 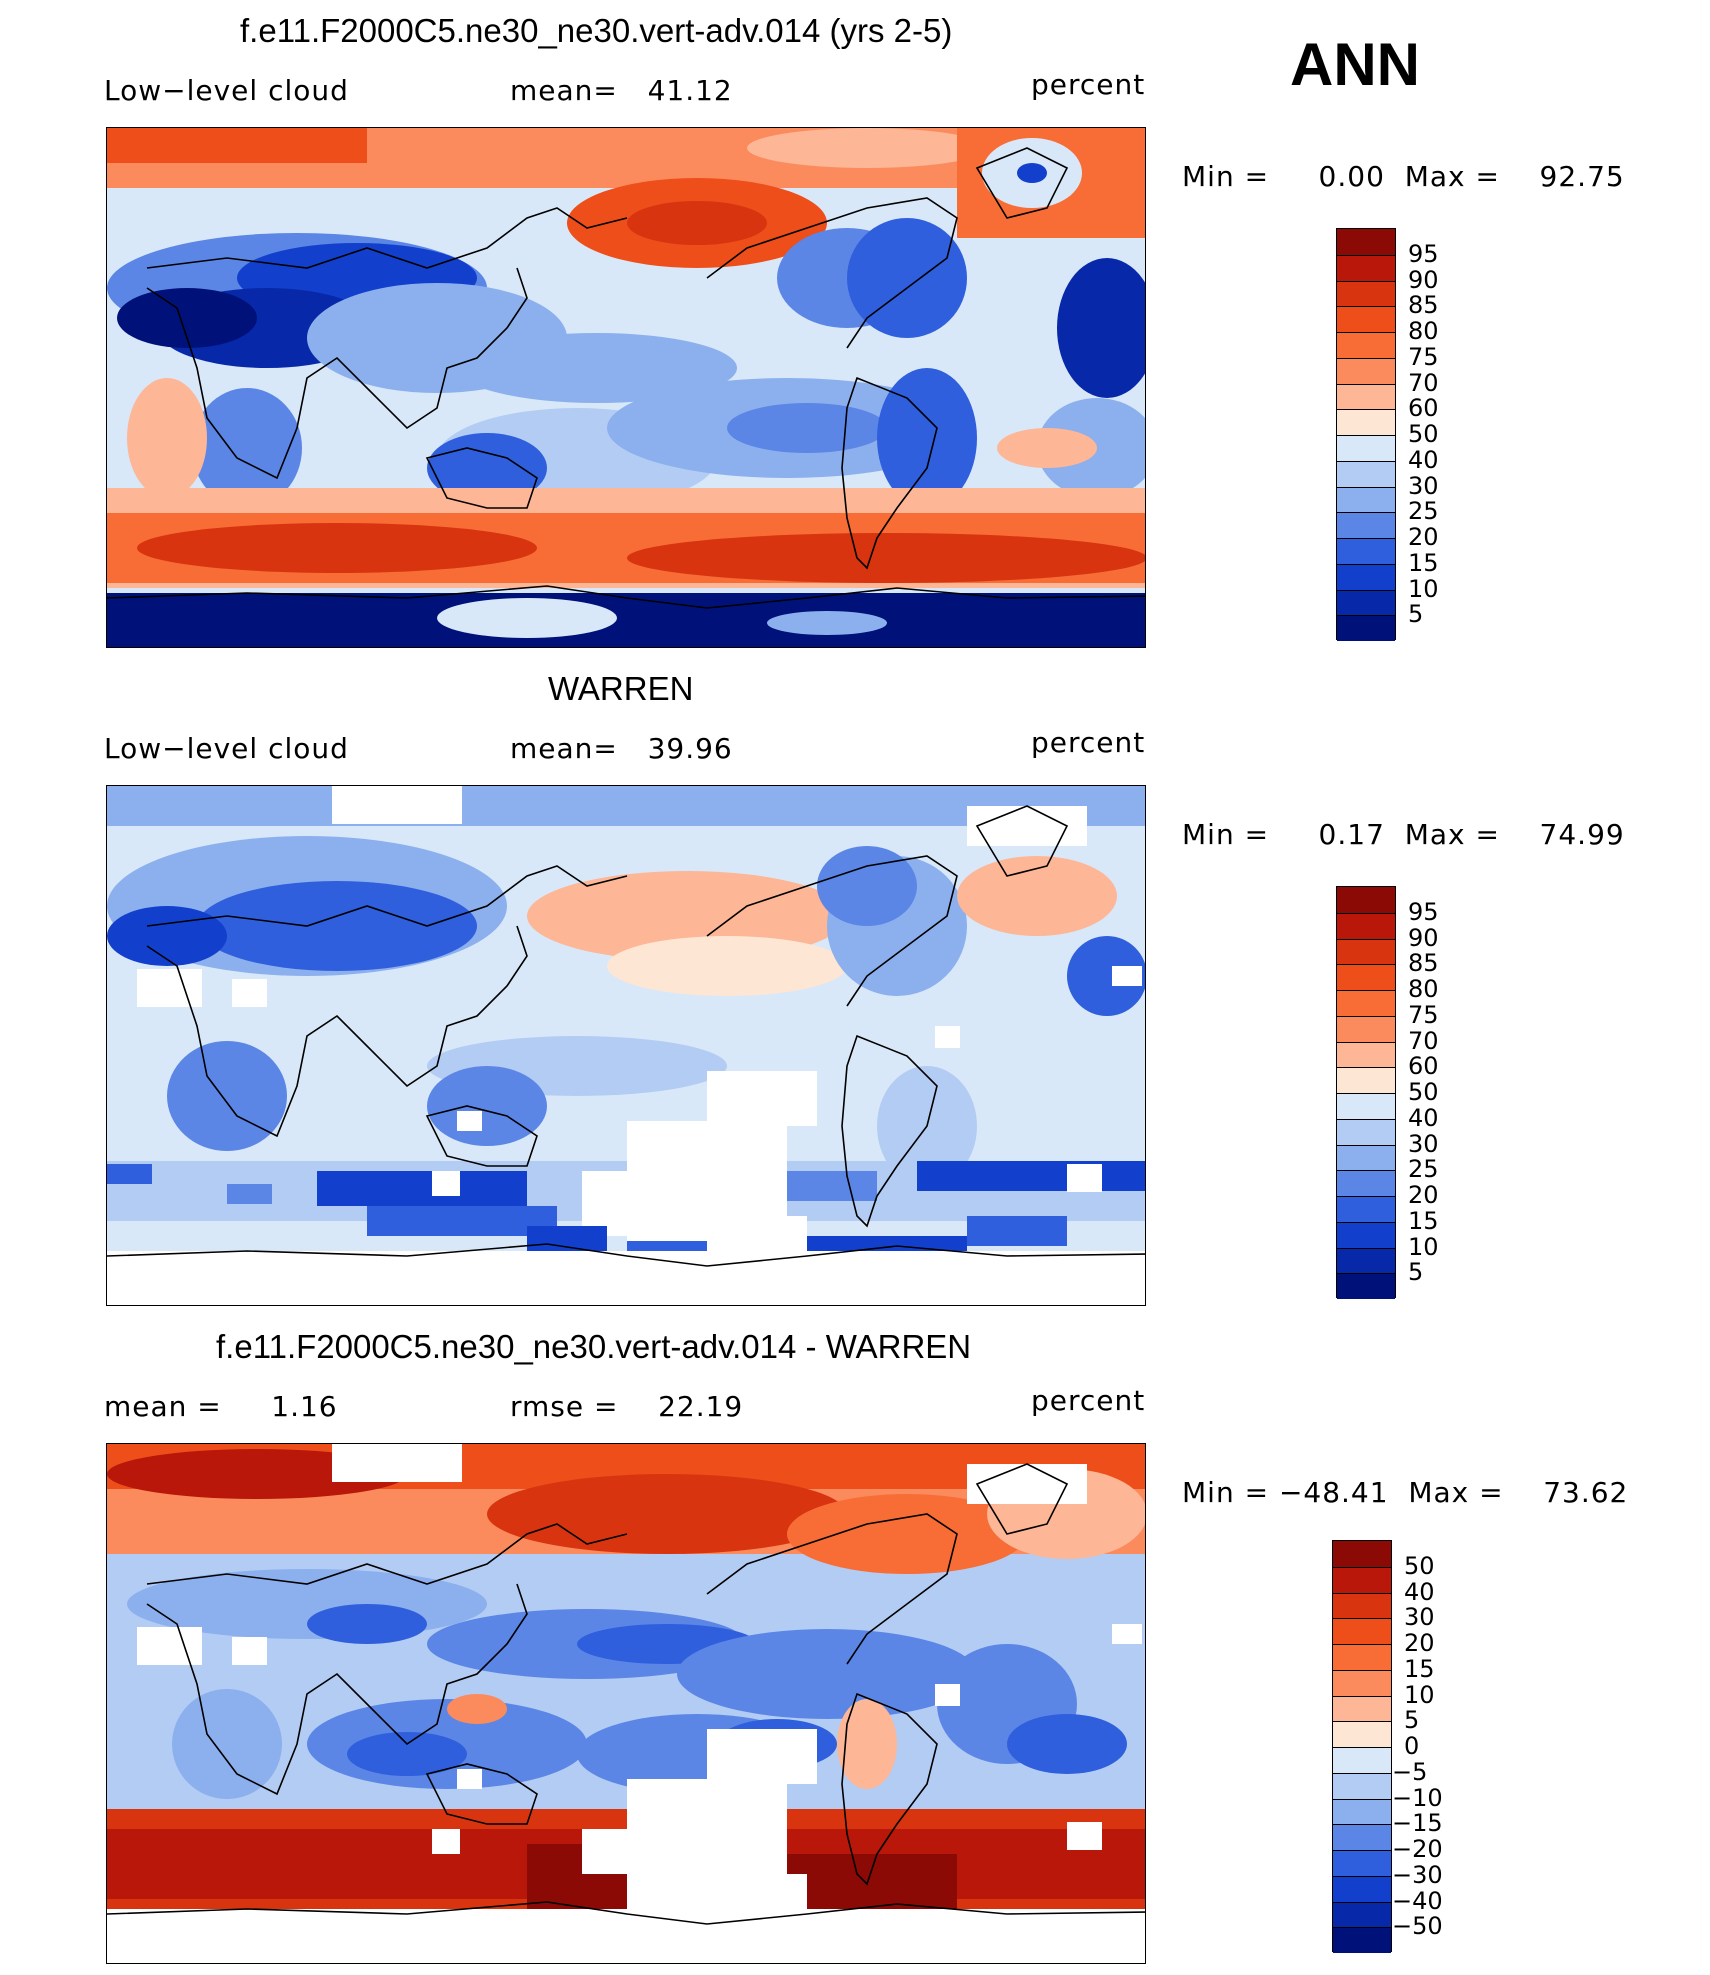 I want to click on panel2-left-label: Low−level cloud, so click(x=226, y=748).